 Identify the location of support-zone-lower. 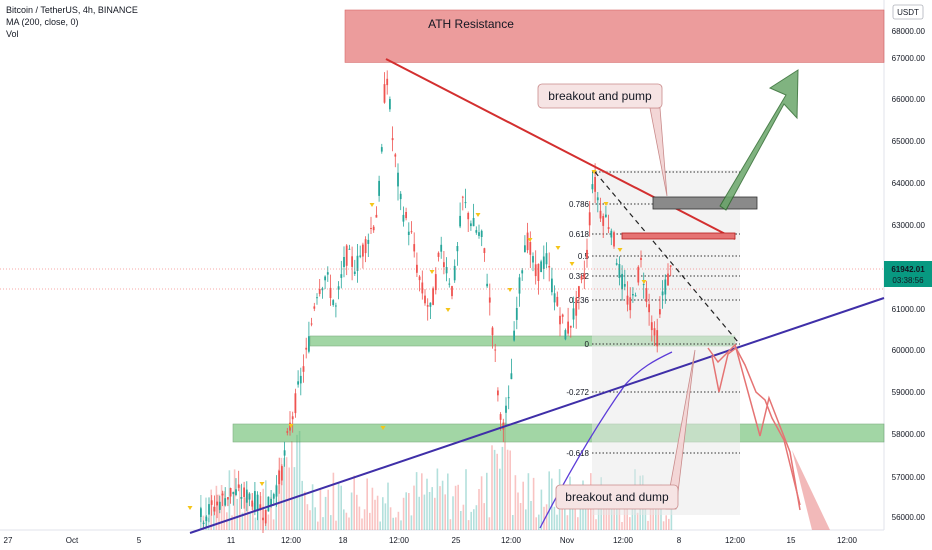
(558, 433).